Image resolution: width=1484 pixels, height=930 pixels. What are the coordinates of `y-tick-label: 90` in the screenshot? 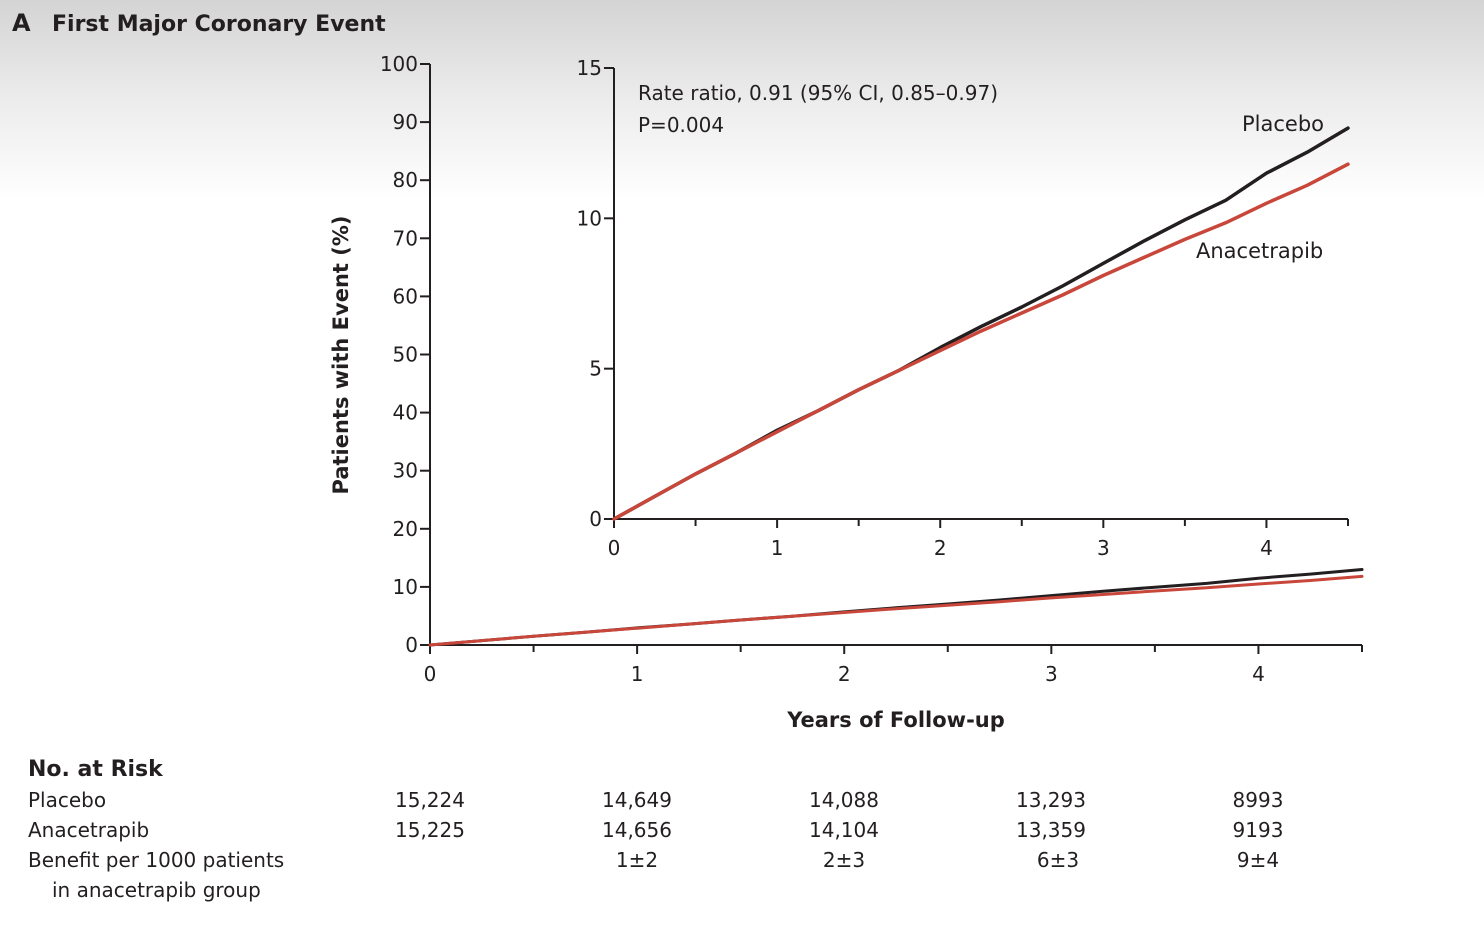 It's located at (405, 122).